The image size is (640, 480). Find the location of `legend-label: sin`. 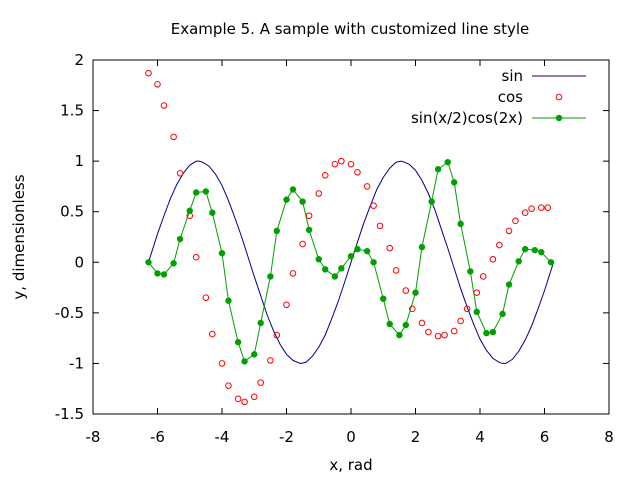

legend-label: sin is located at coordinates (513, 76).